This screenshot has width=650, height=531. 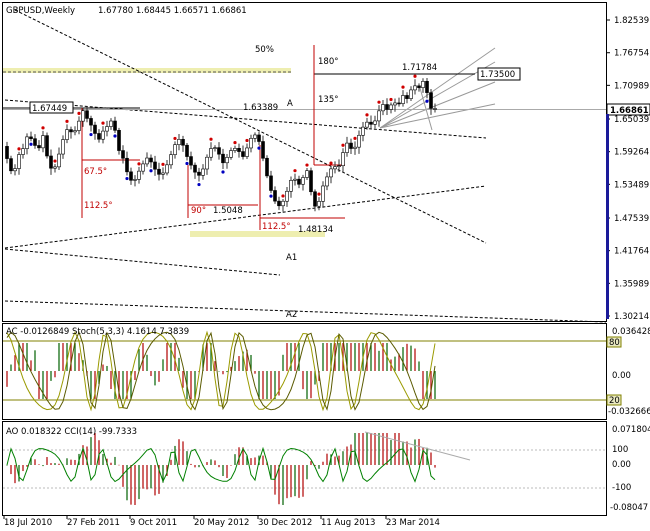 What do you see at coordinates (631, 252) in the screenshot?
I see `price-tick-label: 1.41764` at bounding box center [631, 252].